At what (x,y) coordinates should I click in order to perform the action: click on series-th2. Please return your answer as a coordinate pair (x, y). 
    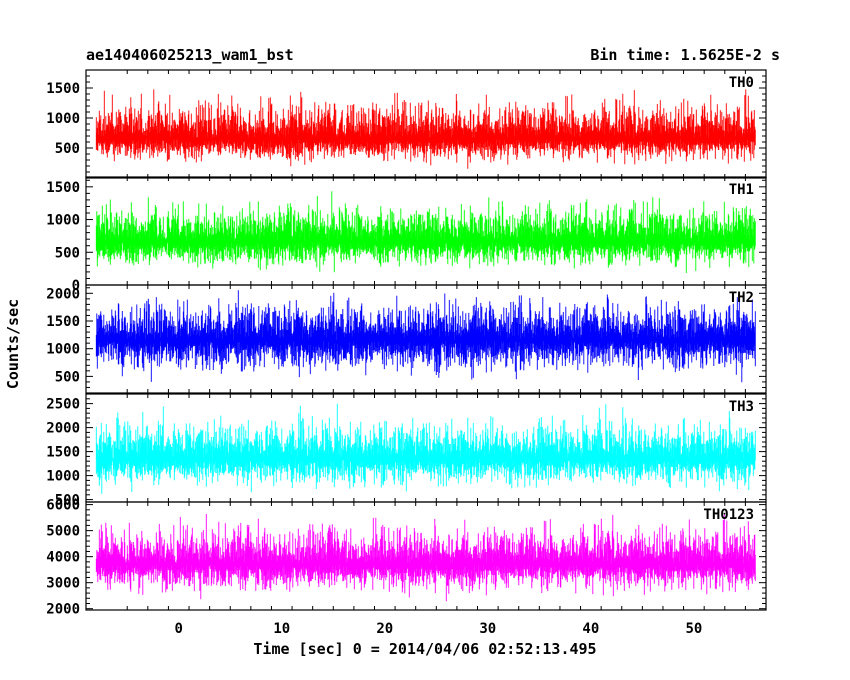
    Looking at the image, I should click on (425, 336).